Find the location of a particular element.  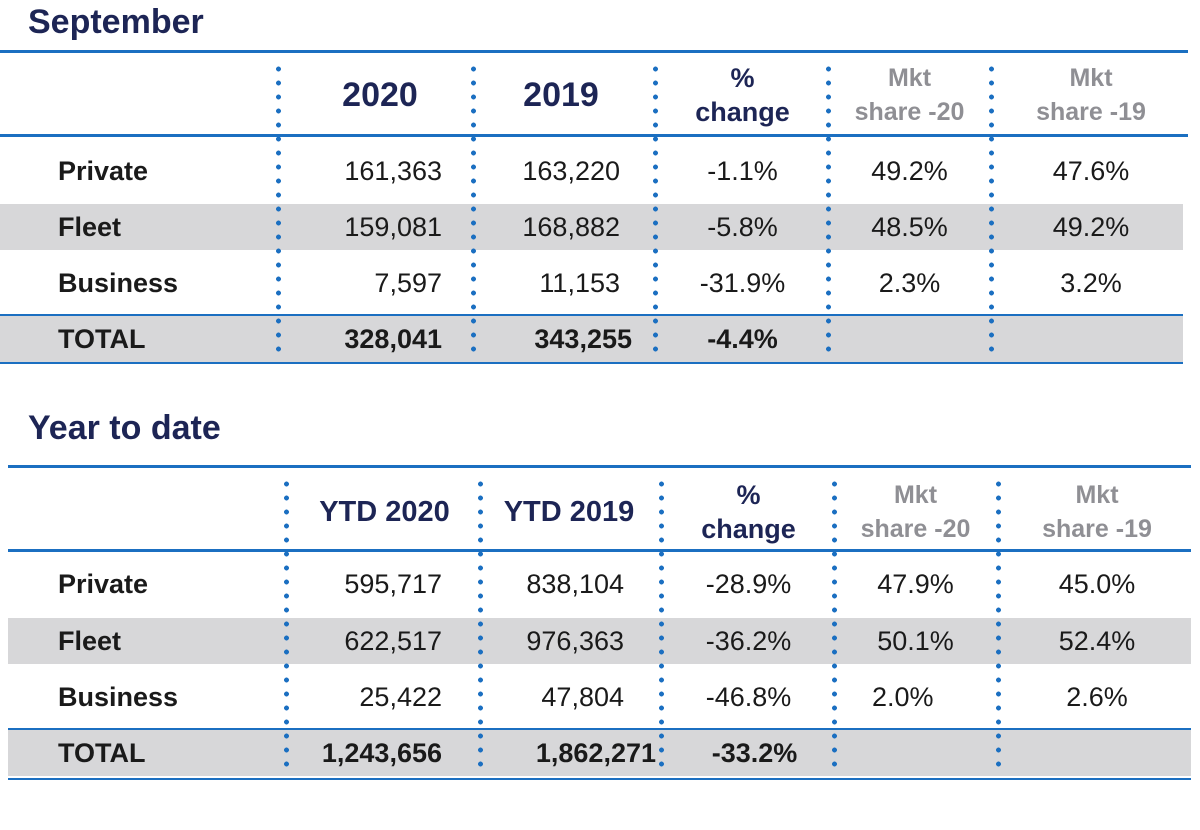

pct-change: -4.4% is located at coordinates (742, 338).